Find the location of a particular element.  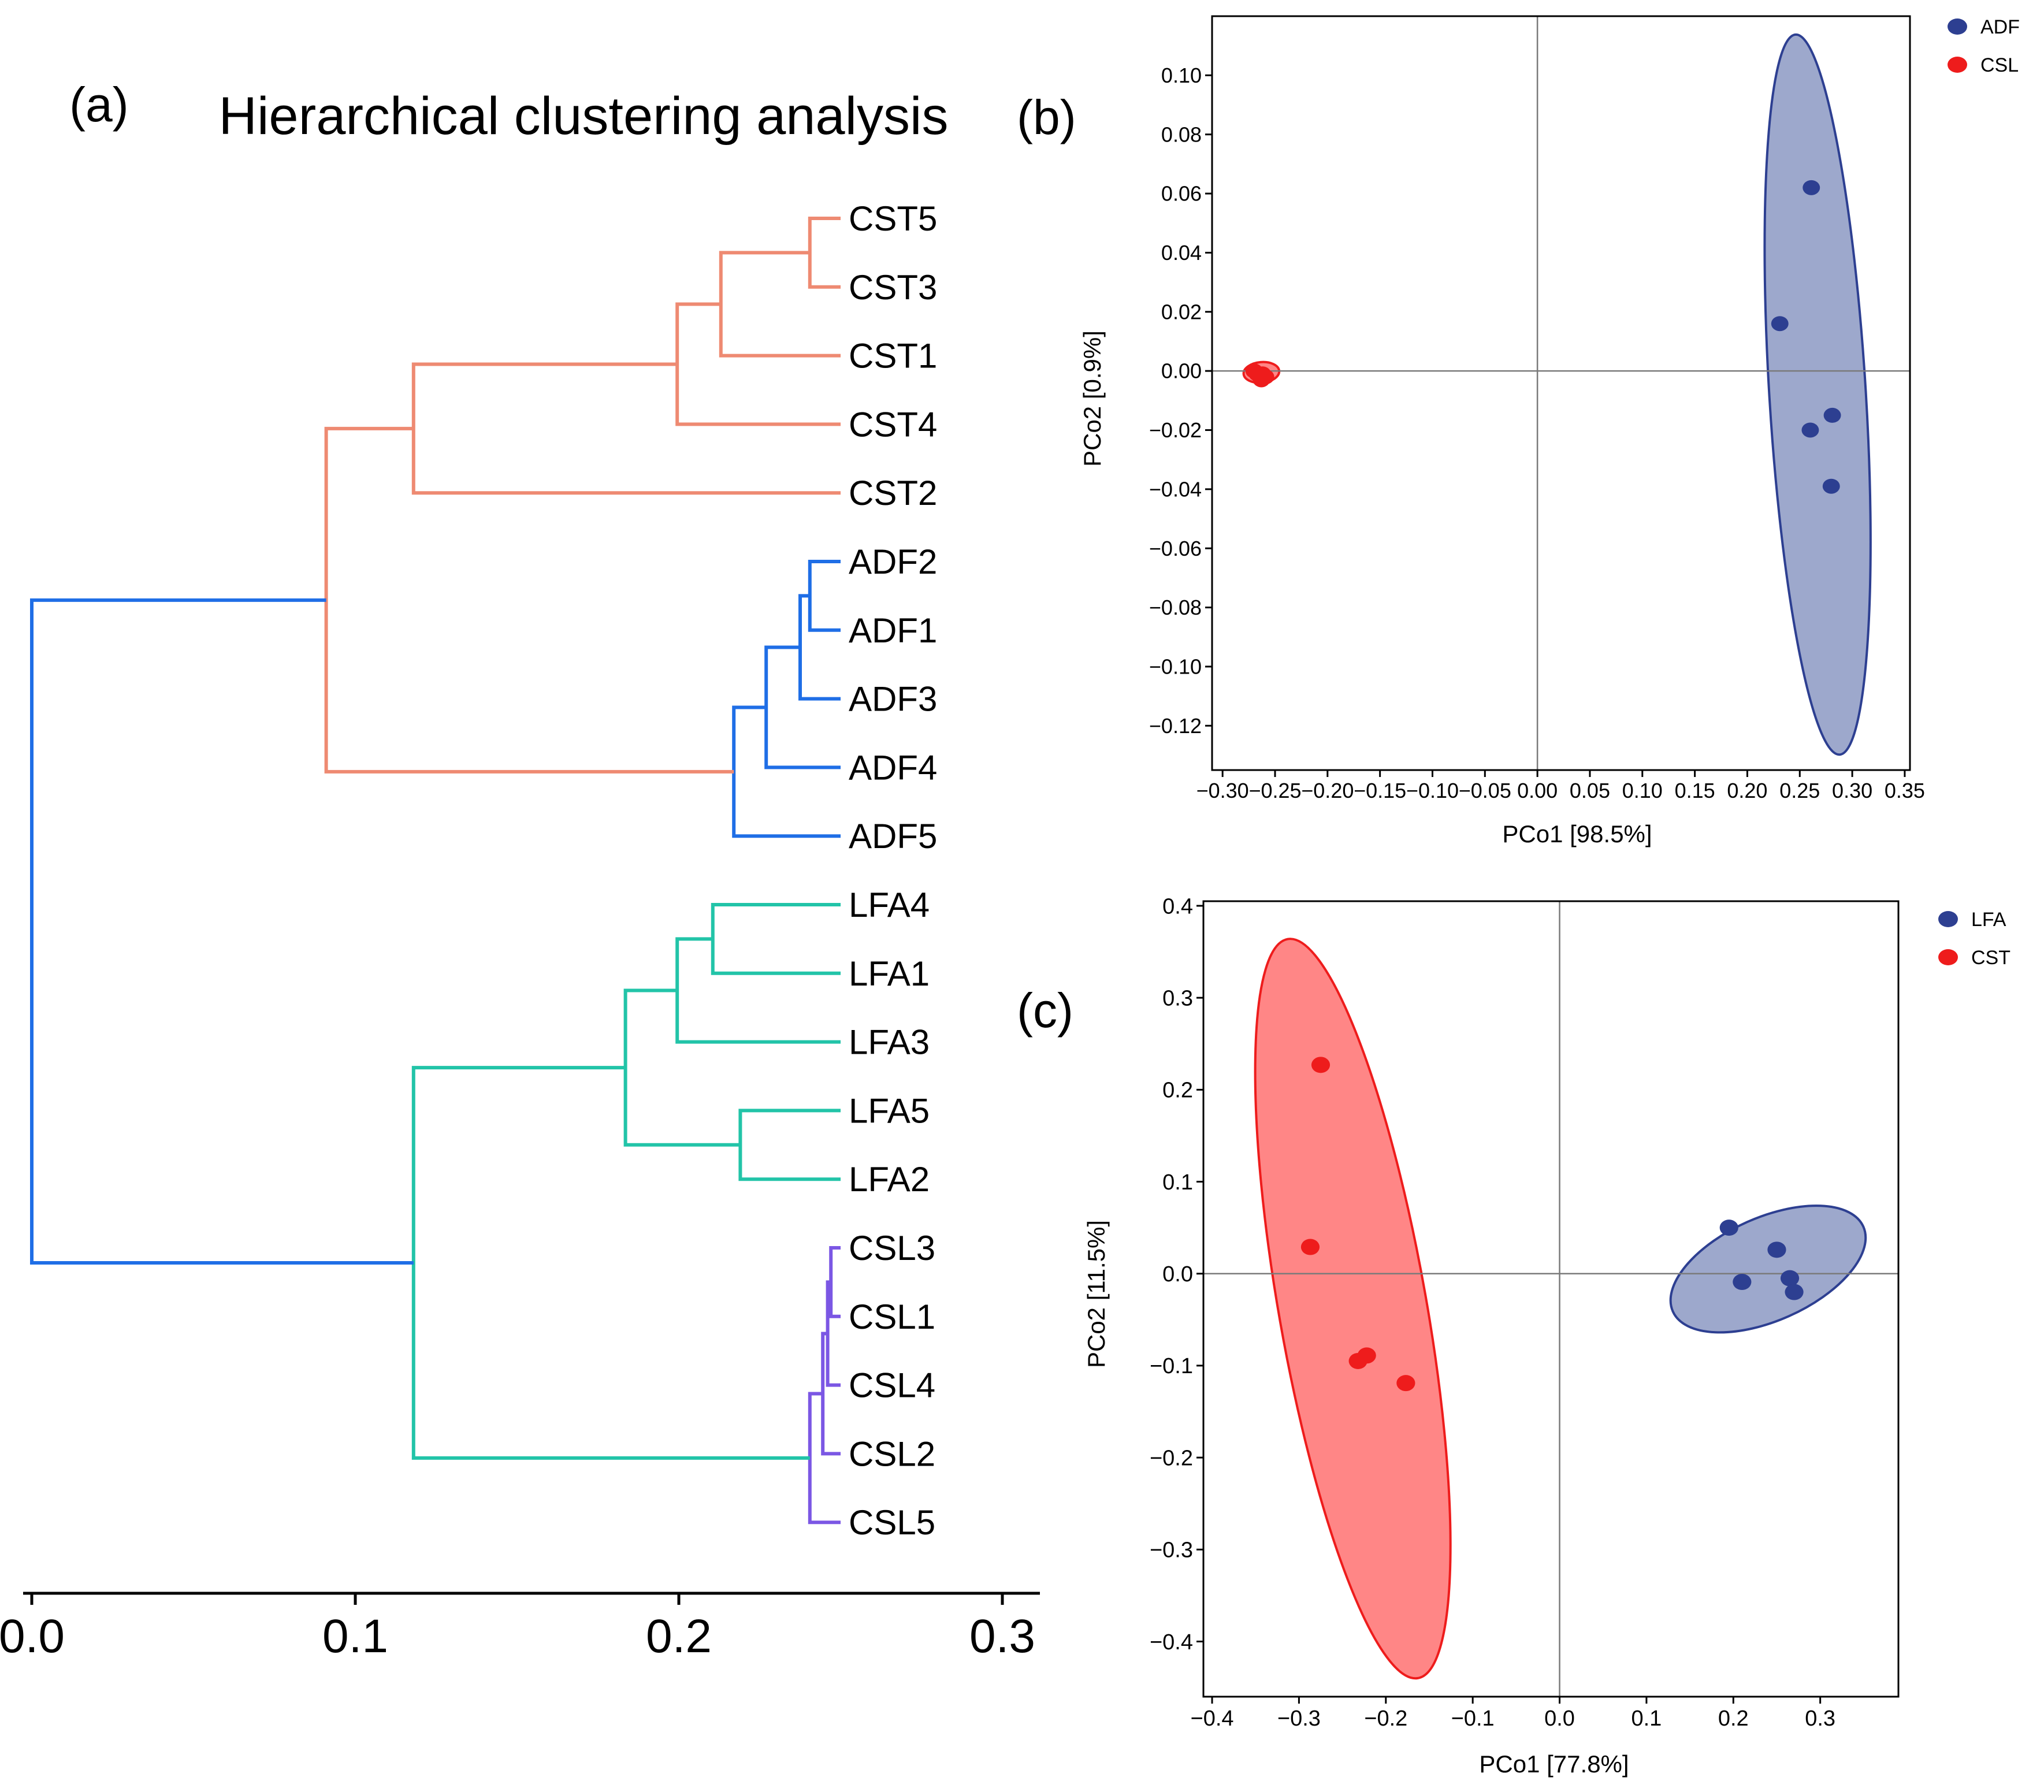

dendrogram-link-m18 is located at coordinates (611, 1263).